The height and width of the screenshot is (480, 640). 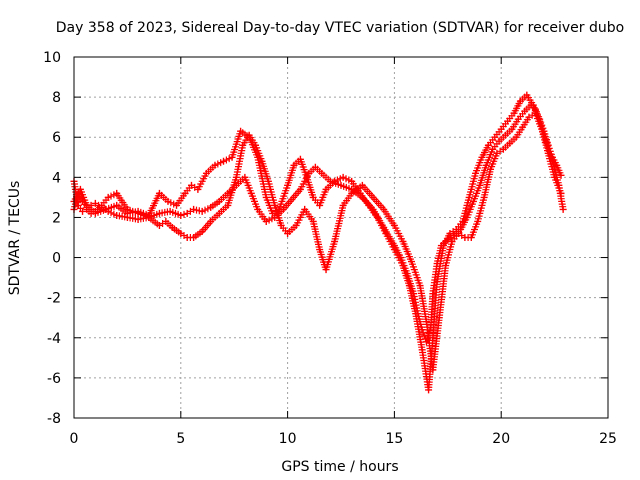 I want to click on y-tick-label: -2, so click(x=54, y=299).